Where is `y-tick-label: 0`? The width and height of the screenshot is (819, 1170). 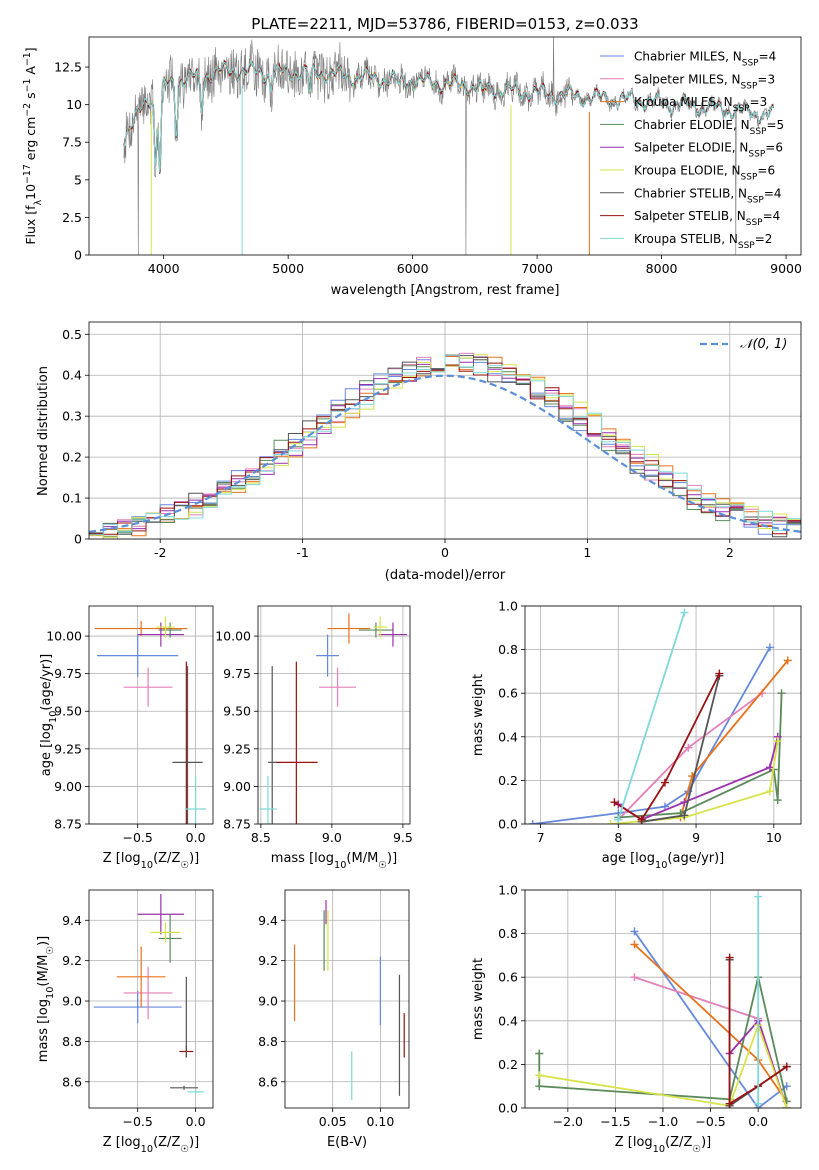 y-tick-label: 0 is located at coordinates (78, 255).